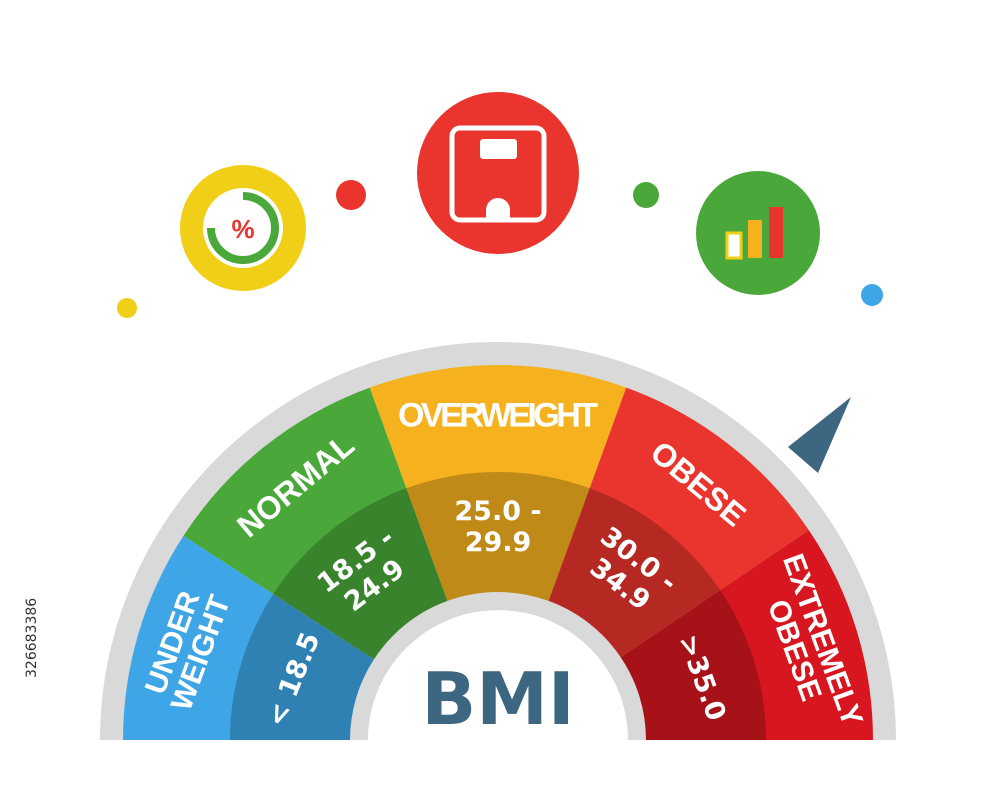 The image size is (1000, 795). What do you see at coordinates (758, 233) in the screenshot?
I see `bar-chart-icon` at bounding box center [758, 233].